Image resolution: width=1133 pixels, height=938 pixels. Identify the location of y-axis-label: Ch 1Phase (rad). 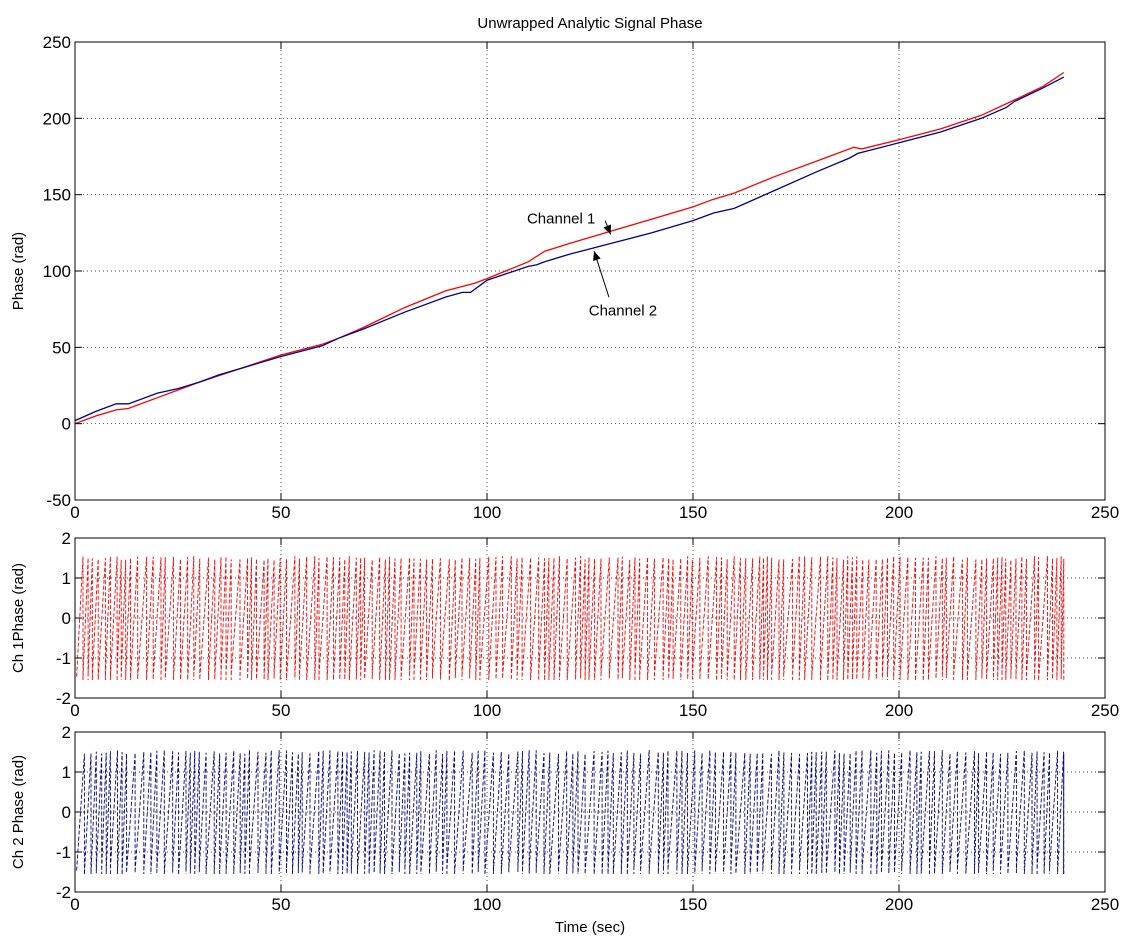
(18, 618).